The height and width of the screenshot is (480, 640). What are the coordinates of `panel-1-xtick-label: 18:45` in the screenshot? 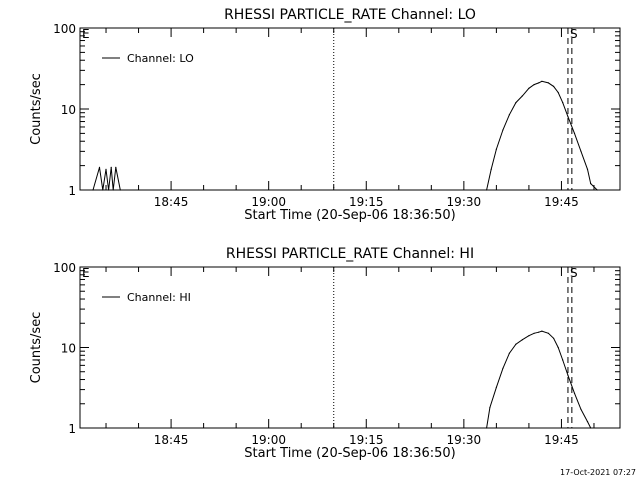 It's located at (171, 202).